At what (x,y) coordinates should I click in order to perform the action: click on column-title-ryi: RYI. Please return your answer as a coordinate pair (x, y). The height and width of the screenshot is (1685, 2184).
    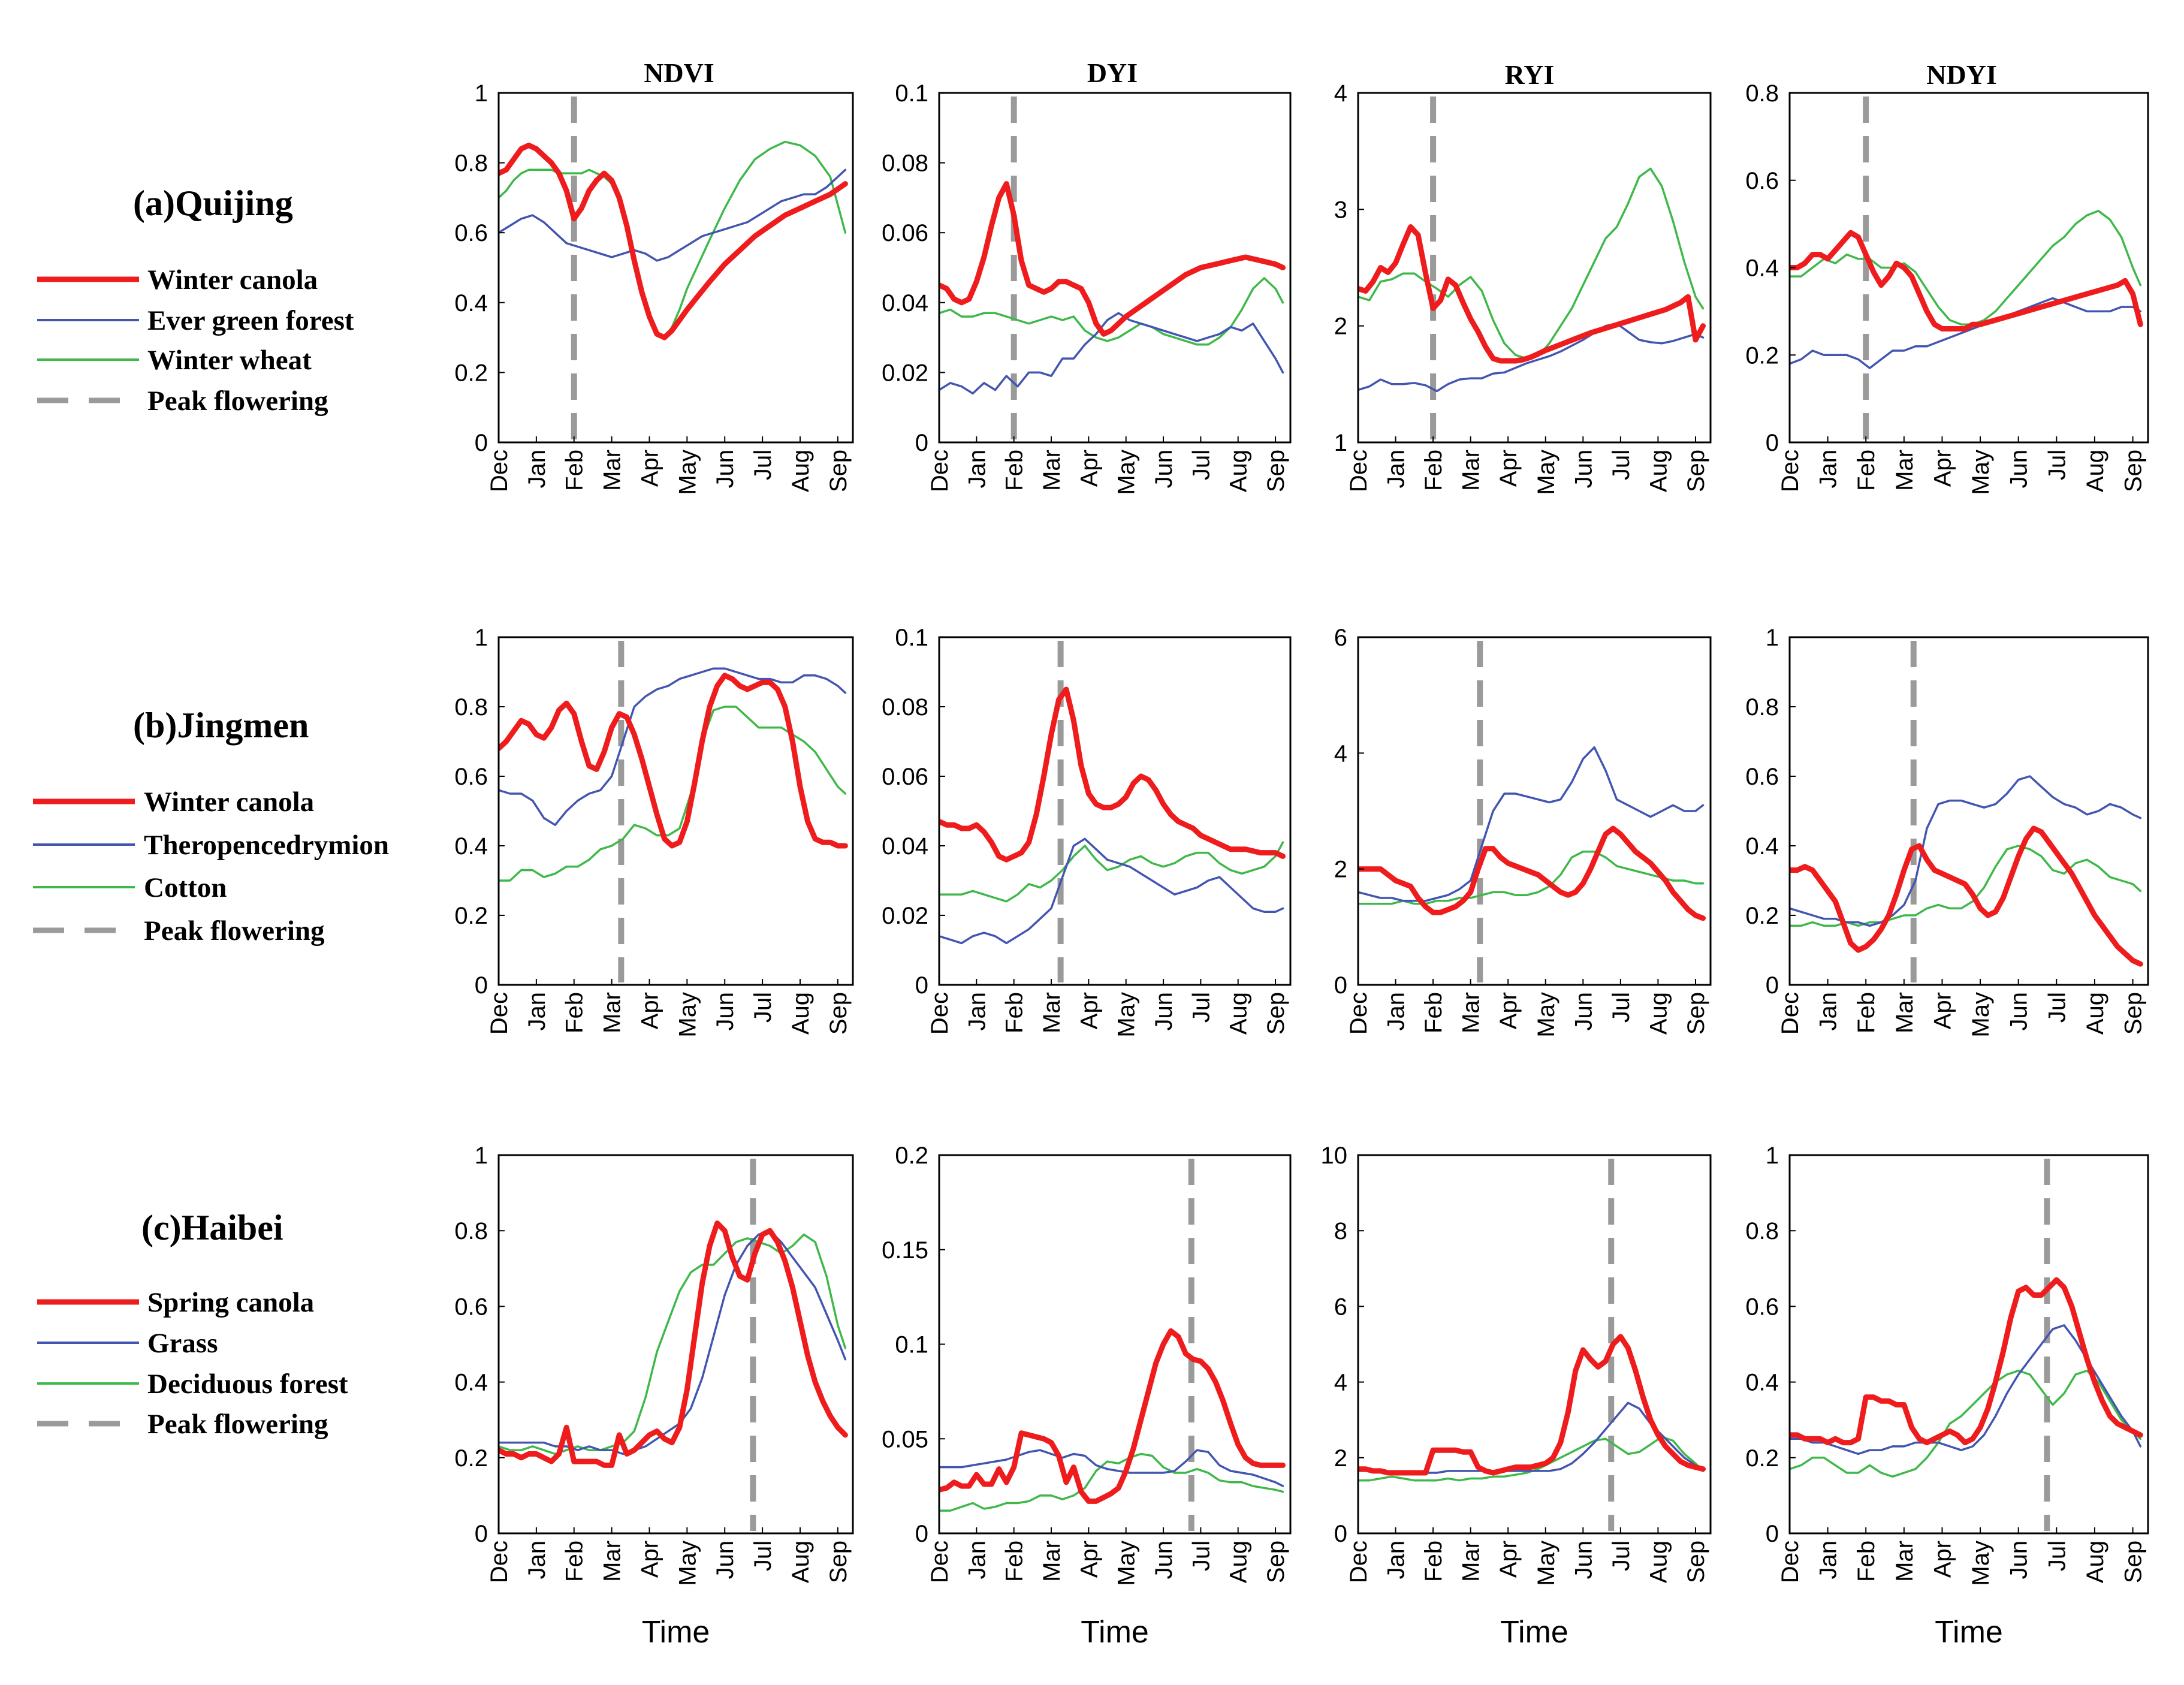
    Looking at the image, I should click on (1530, 74).